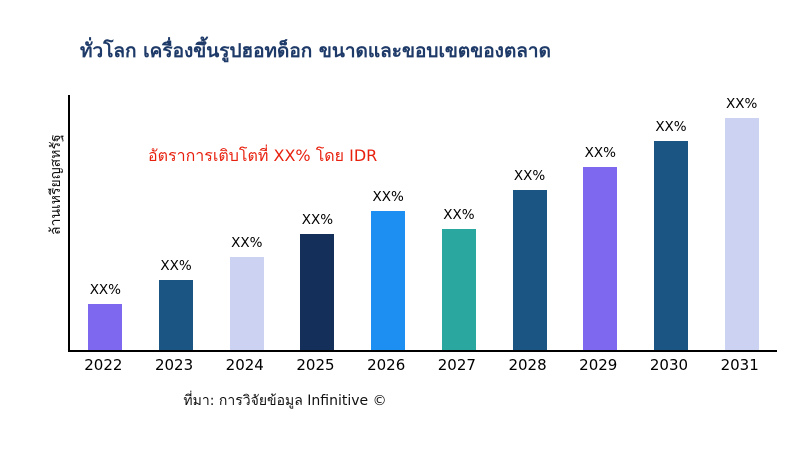  What do you see at coordinates (246, 303) in the screenshot?
I see `bar-2024` at bounding box center [246, 303].